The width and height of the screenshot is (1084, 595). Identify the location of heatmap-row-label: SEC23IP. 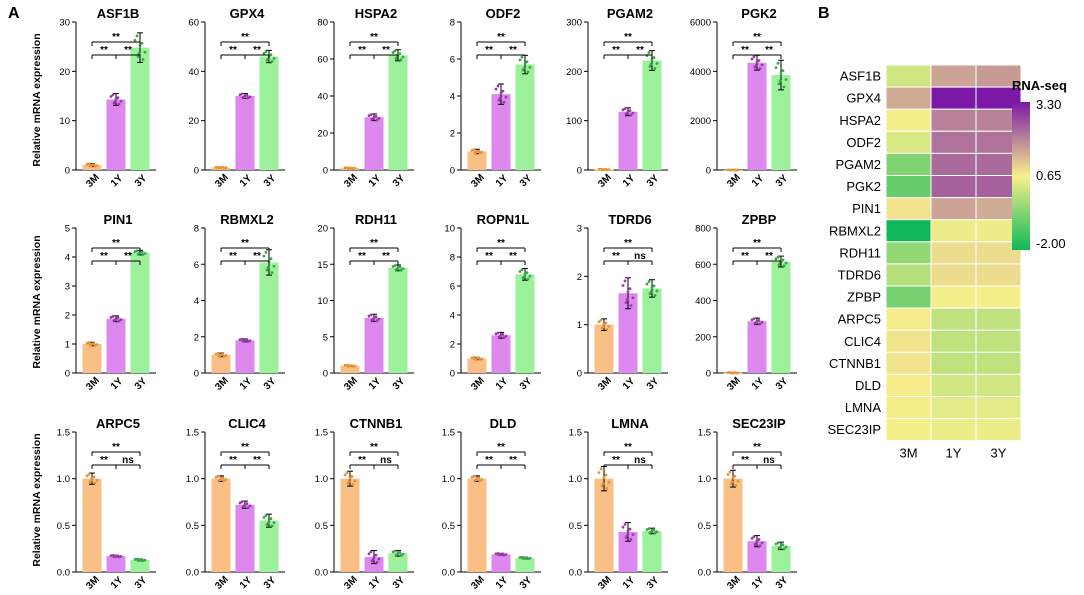
(854, 429).